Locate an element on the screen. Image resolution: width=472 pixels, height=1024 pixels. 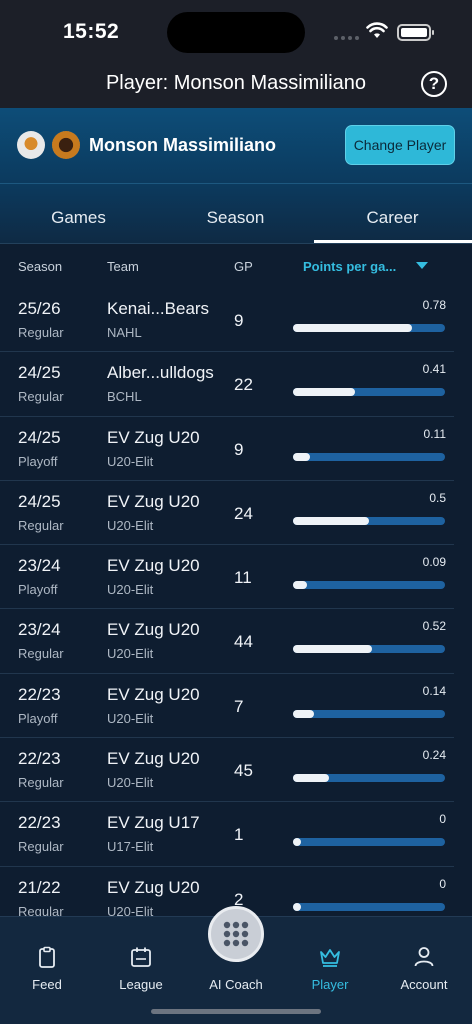
tabbar-label-league: League is located at coordinates (141, 984).